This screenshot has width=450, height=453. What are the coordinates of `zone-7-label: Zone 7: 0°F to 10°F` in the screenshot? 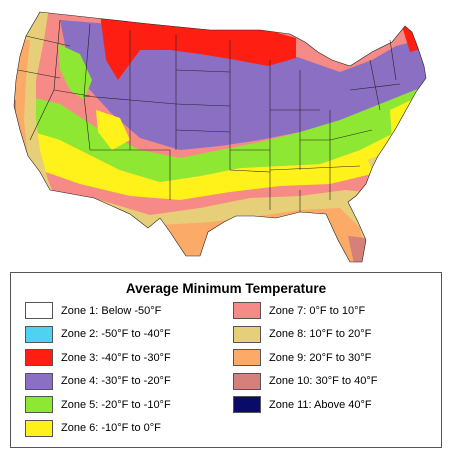 It's located at (317, 310).